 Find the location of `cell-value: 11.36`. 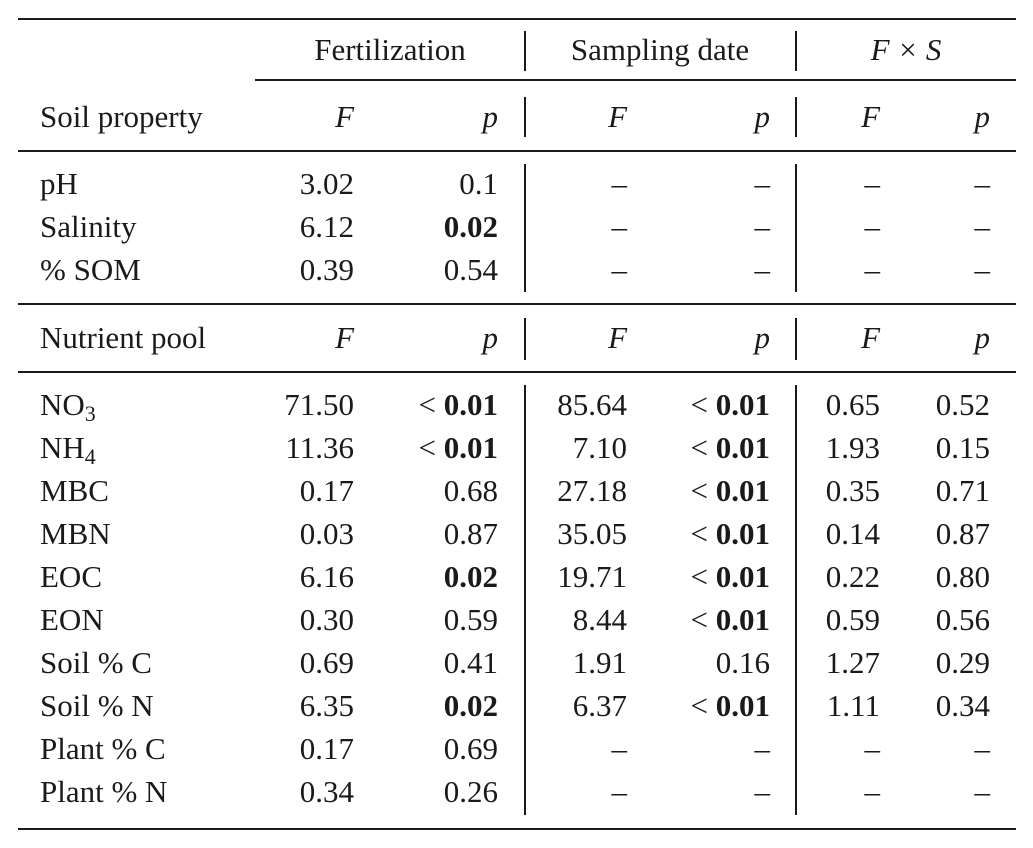

cell-value: 11.36 is located at coordinates (319, 447).